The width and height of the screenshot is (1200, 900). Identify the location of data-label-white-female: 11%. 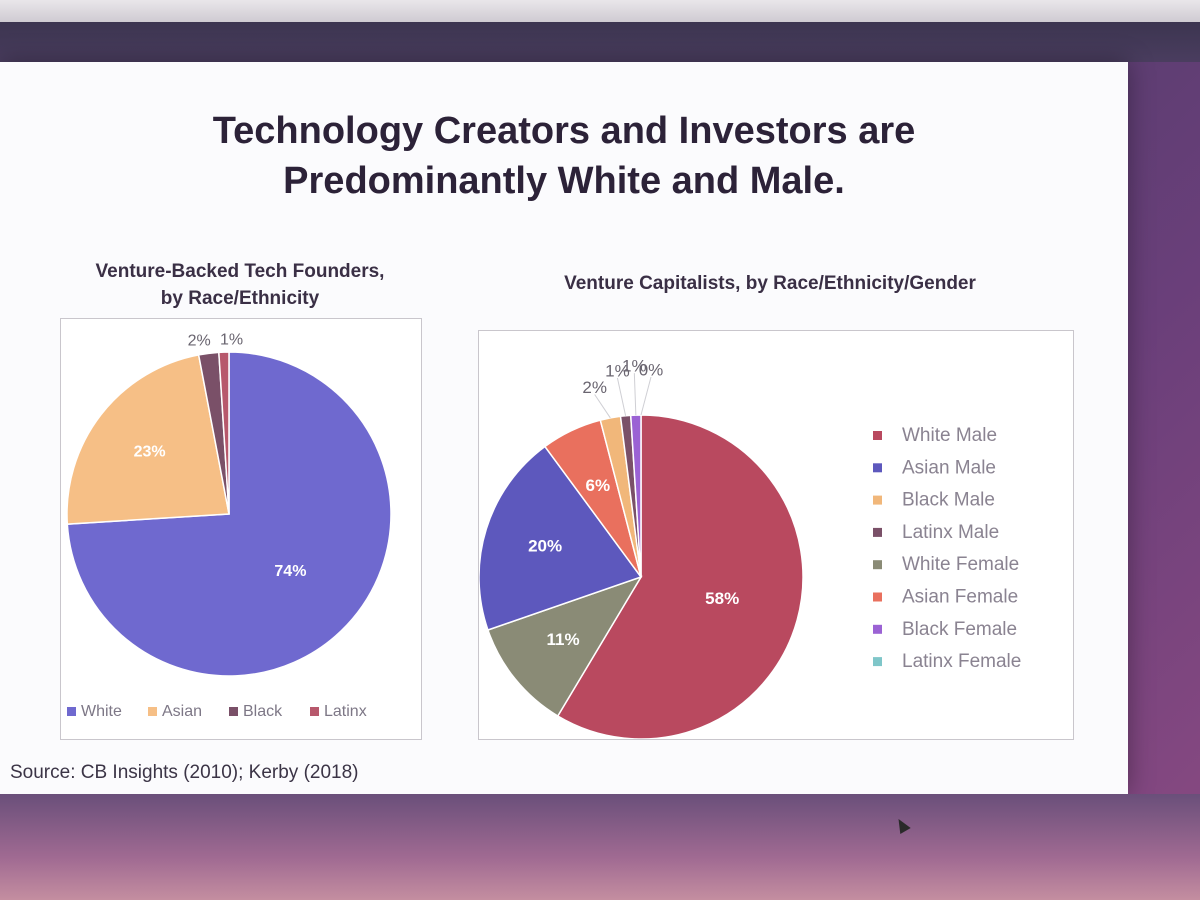
(562, 639).